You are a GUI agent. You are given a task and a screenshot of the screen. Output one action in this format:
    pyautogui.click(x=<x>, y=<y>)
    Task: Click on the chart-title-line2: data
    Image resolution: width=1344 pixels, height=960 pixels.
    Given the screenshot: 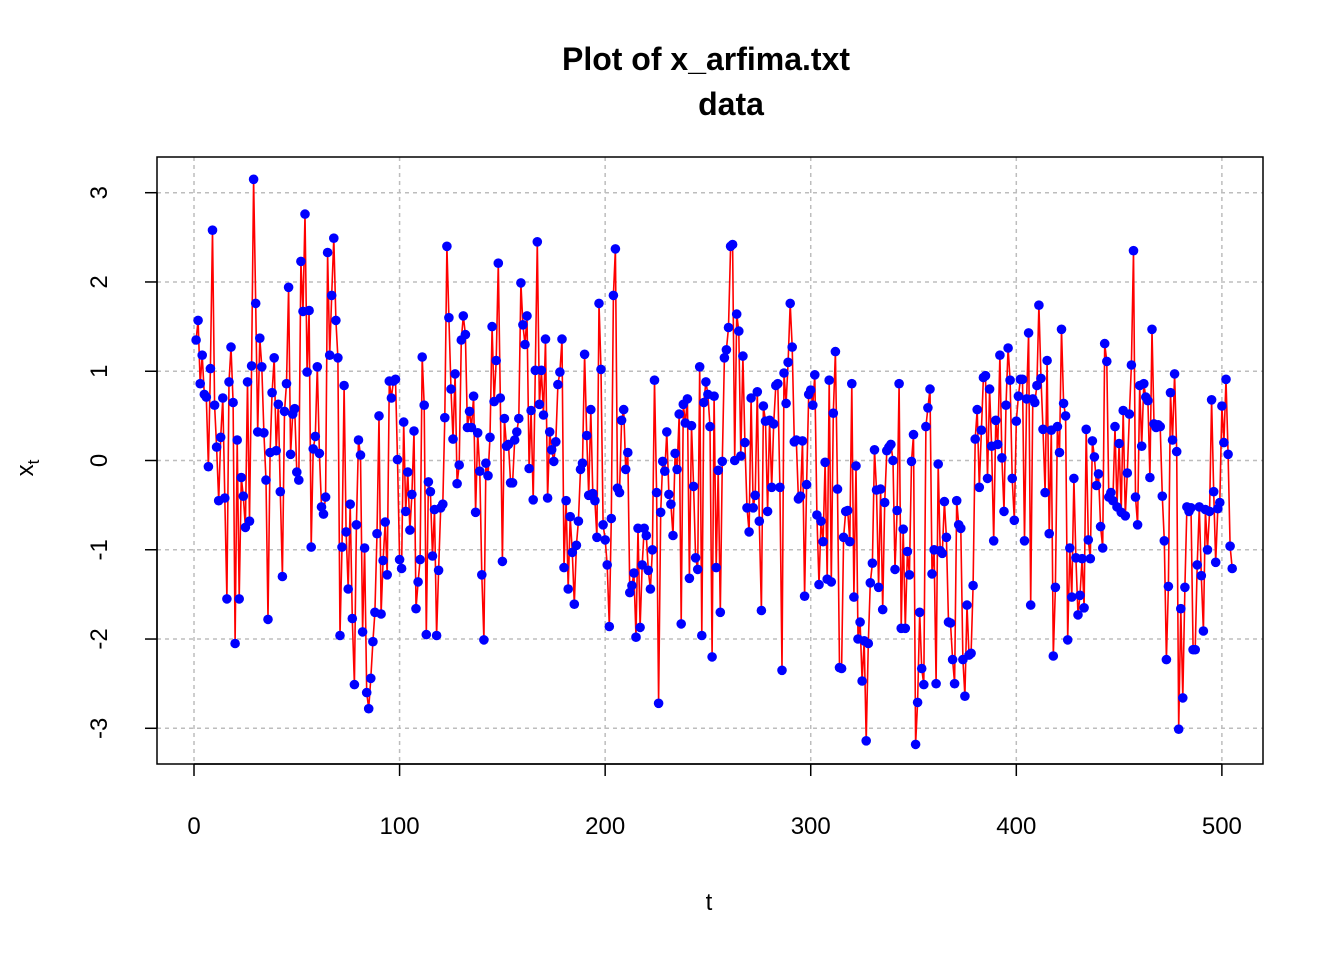 What is the action you would take?
    pyautogui.click(x=731, y=104)
    